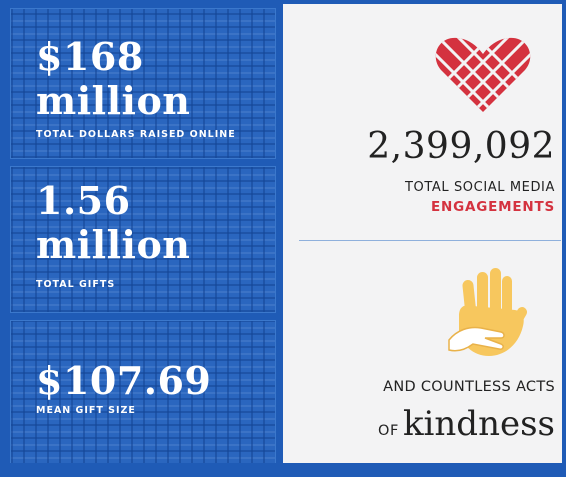  What do you see at coordinates (483, 74) in the screenshot?
I see `heart-icon` at bounding box center [483, 74].